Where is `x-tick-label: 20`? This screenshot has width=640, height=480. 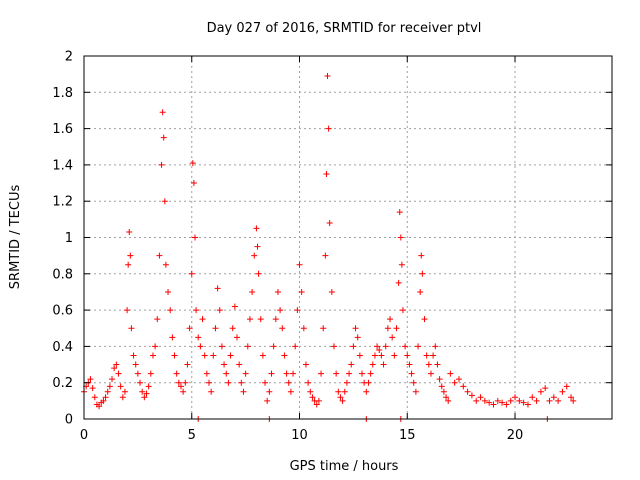 x-tick-label: 20 is located at coordinates (515, 435).